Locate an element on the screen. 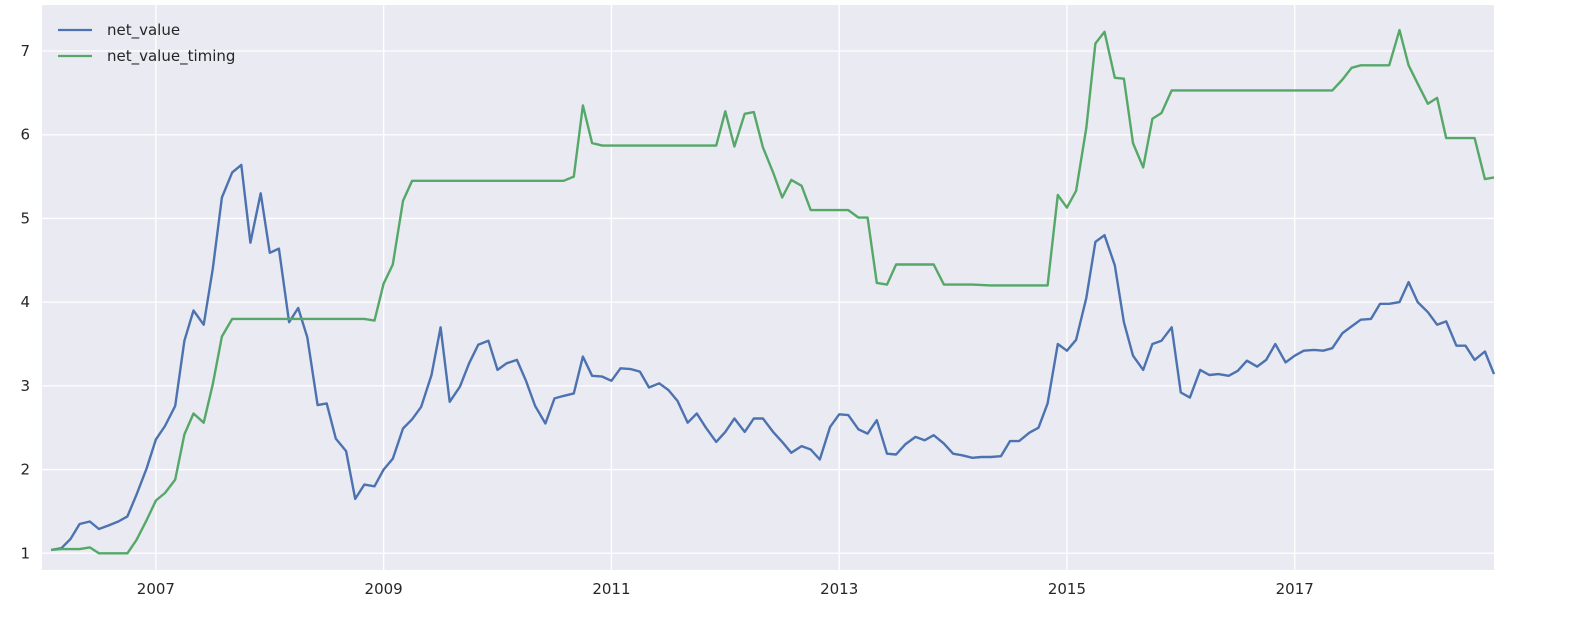 Image resolution: width=1582 pixels, height=631 pixels. x-tick-label: 2011 is located at coordinates (611, 589).